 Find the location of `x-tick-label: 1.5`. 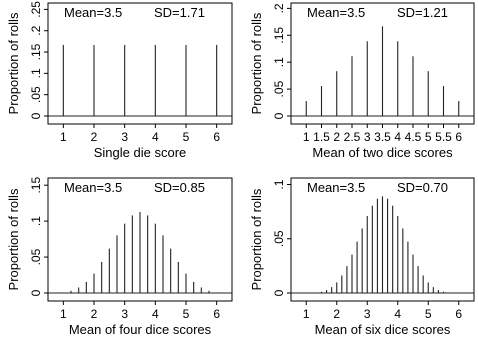

x-tick-label: 1.5 is located at coordinates (321, 137).